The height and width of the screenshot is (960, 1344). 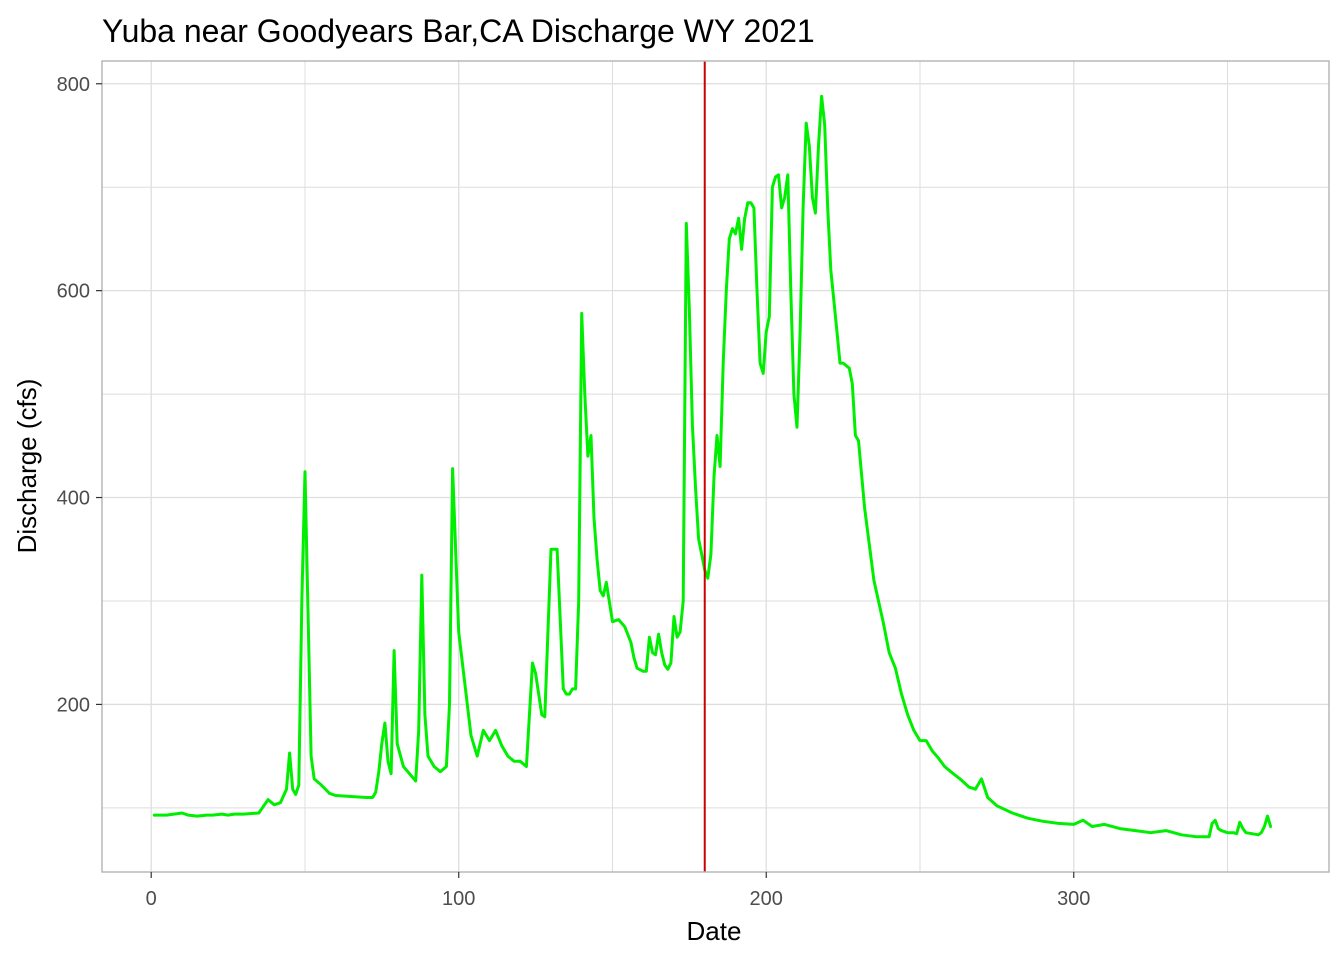 What do you see at coordinates (1073, 899) in the screenshot?
I see `x-tick-label: 300` at bounding box center [1073, 899].